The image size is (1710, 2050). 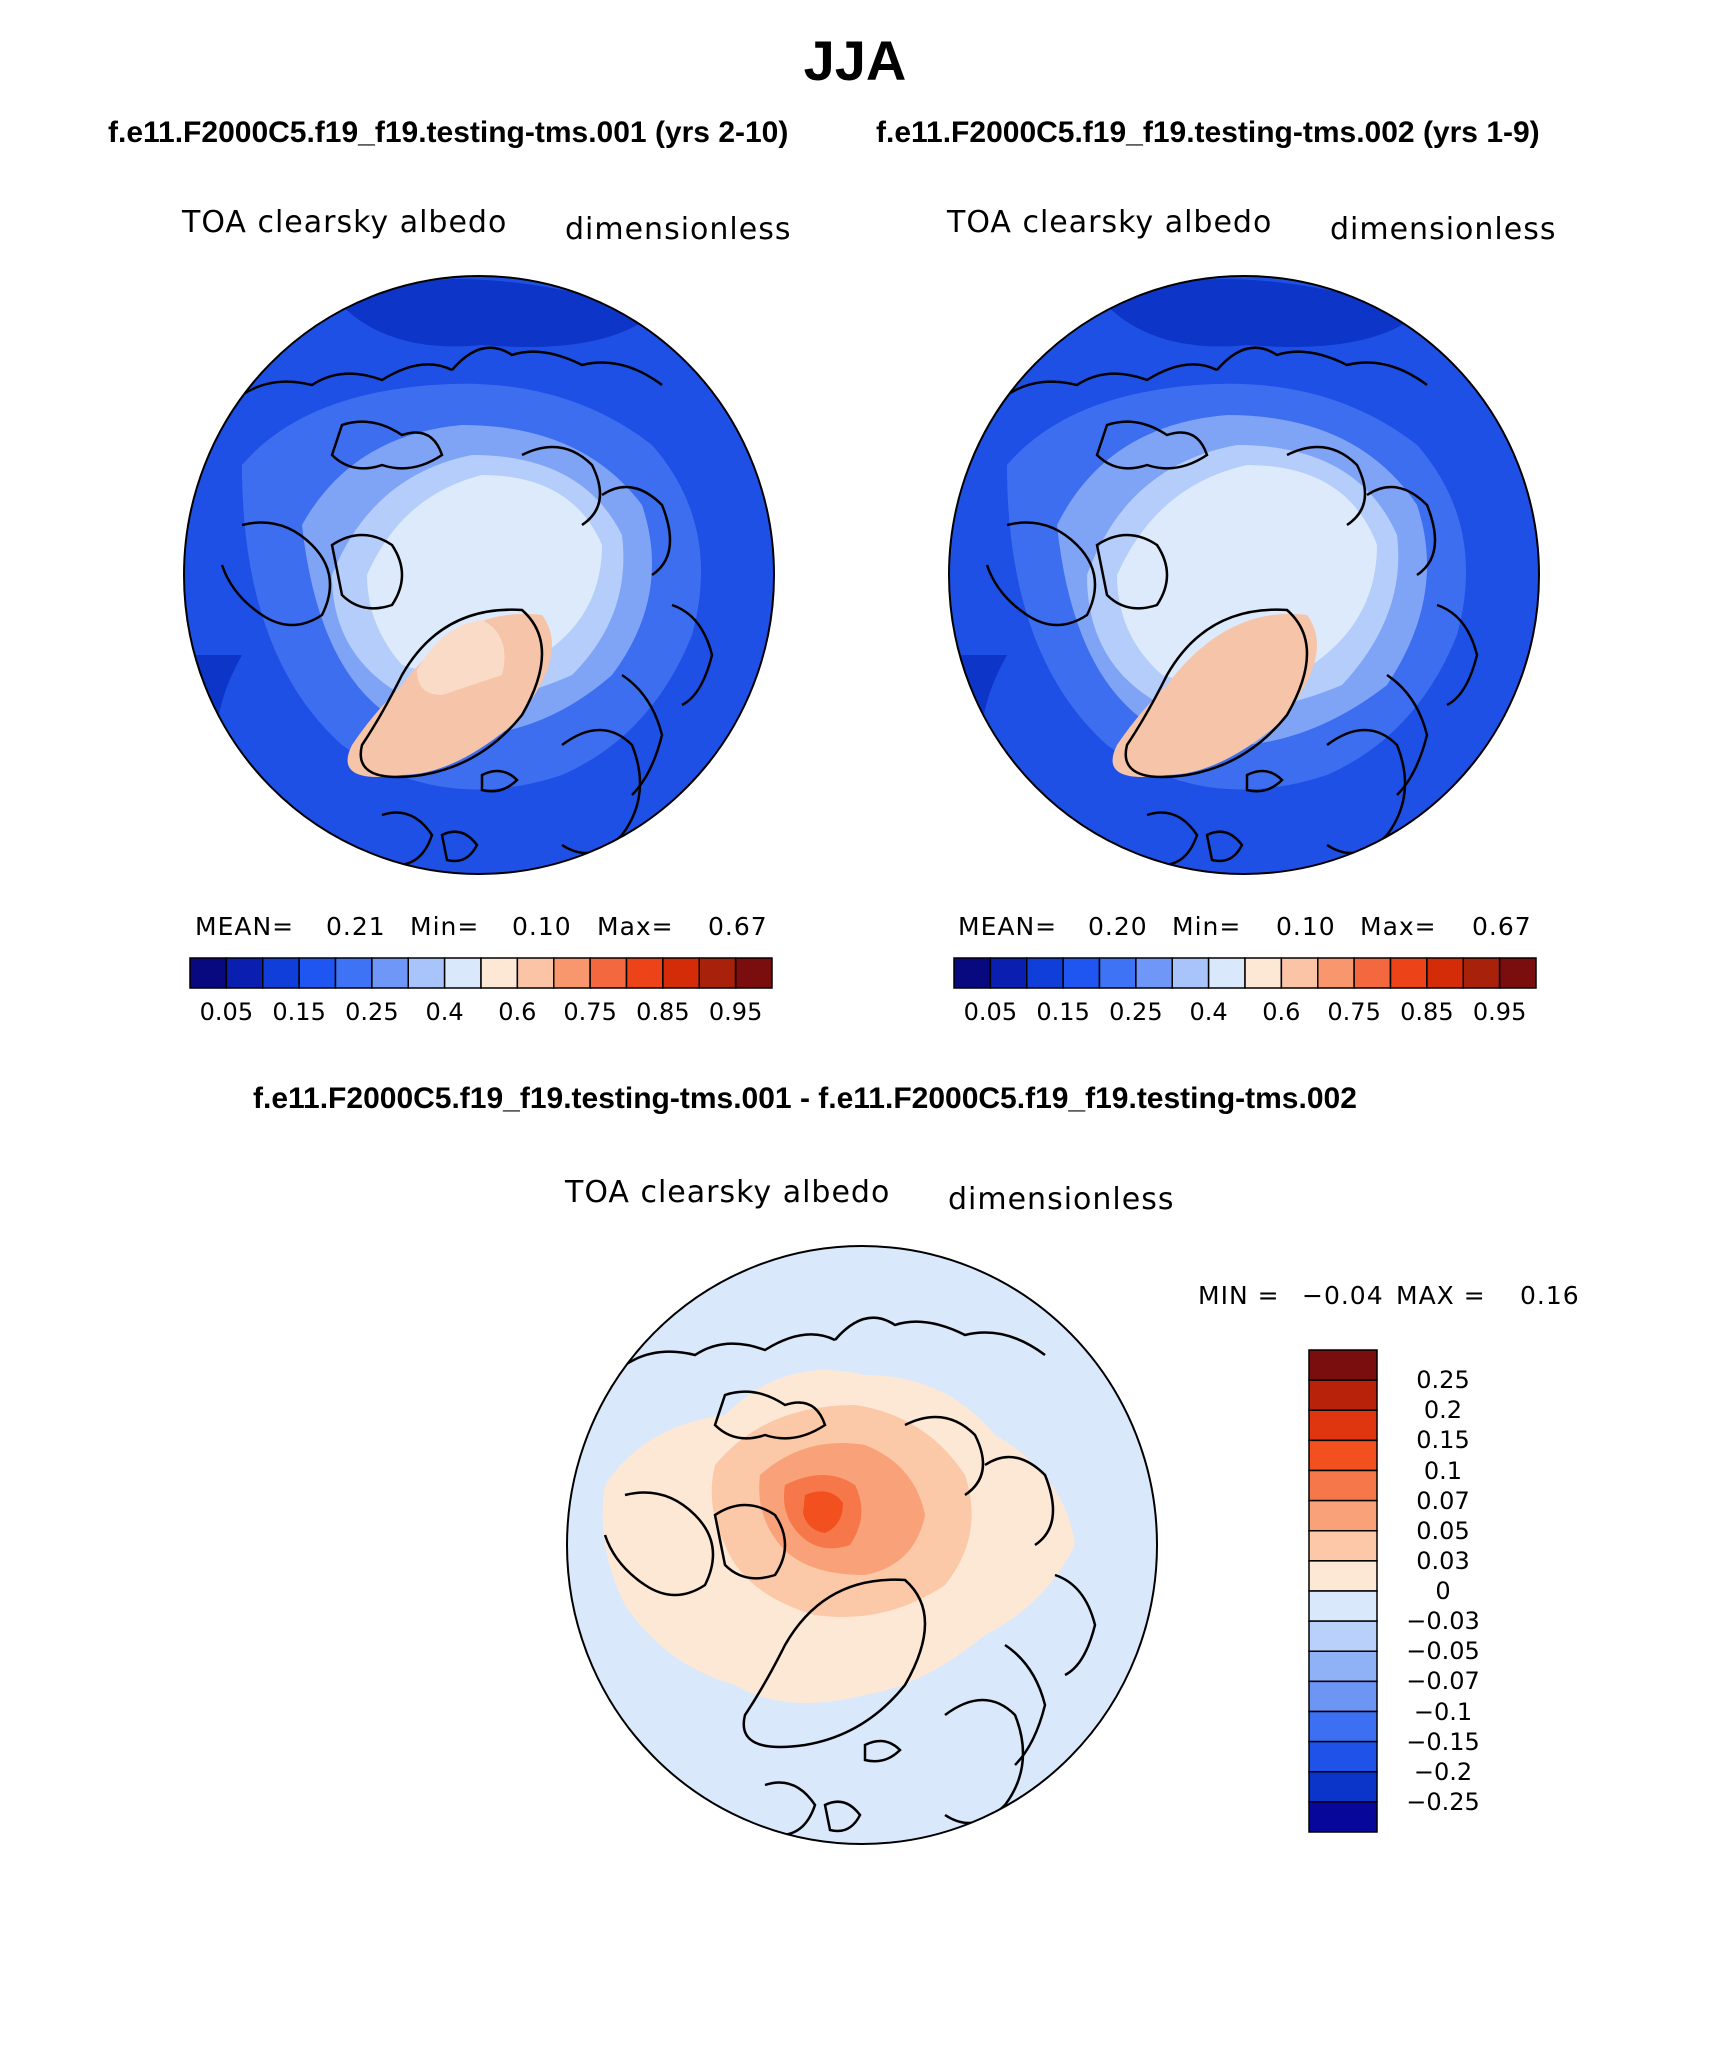 What do you see at coordinates (345, 222) in the screenshot?
I see `panel1-variable-label: TOA clearsky albedo` at bounding box center [345, 222].